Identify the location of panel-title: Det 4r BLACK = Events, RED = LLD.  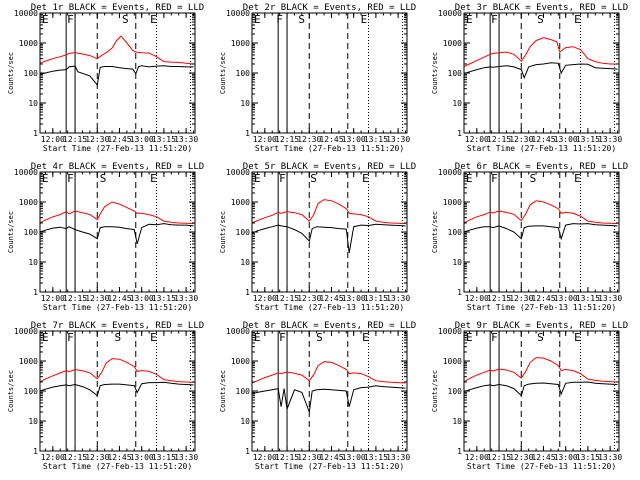
(117, 167).